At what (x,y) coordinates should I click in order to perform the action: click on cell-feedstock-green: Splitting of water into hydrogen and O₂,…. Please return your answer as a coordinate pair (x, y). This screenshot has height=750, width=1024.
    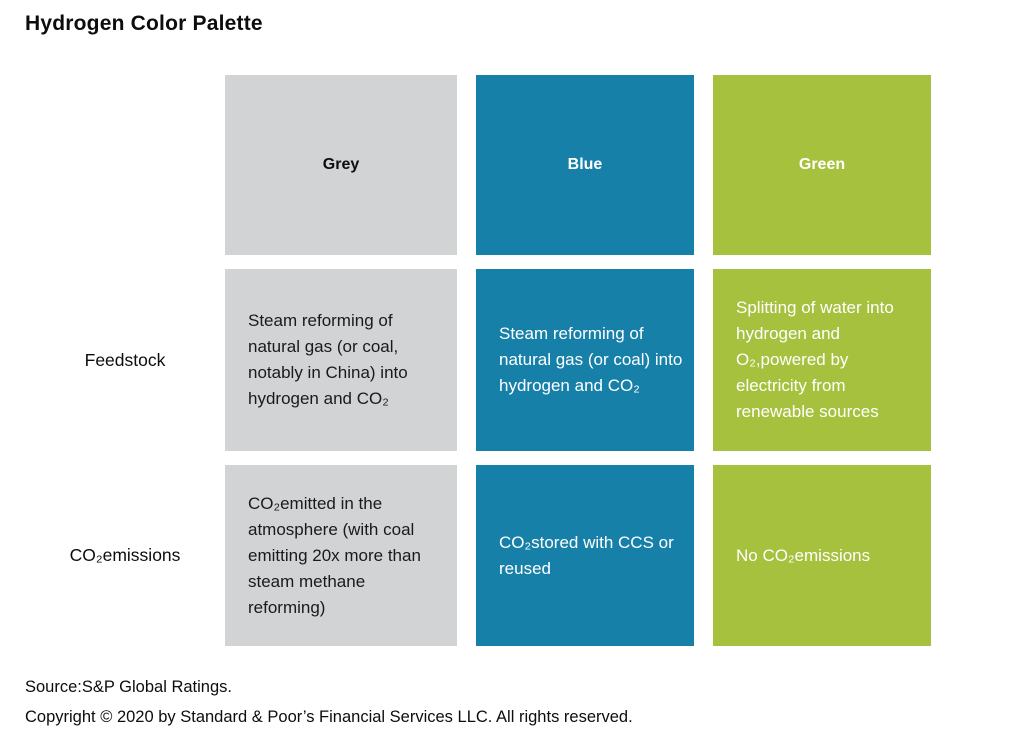
    Looking at the image, I should click on (822, 360).